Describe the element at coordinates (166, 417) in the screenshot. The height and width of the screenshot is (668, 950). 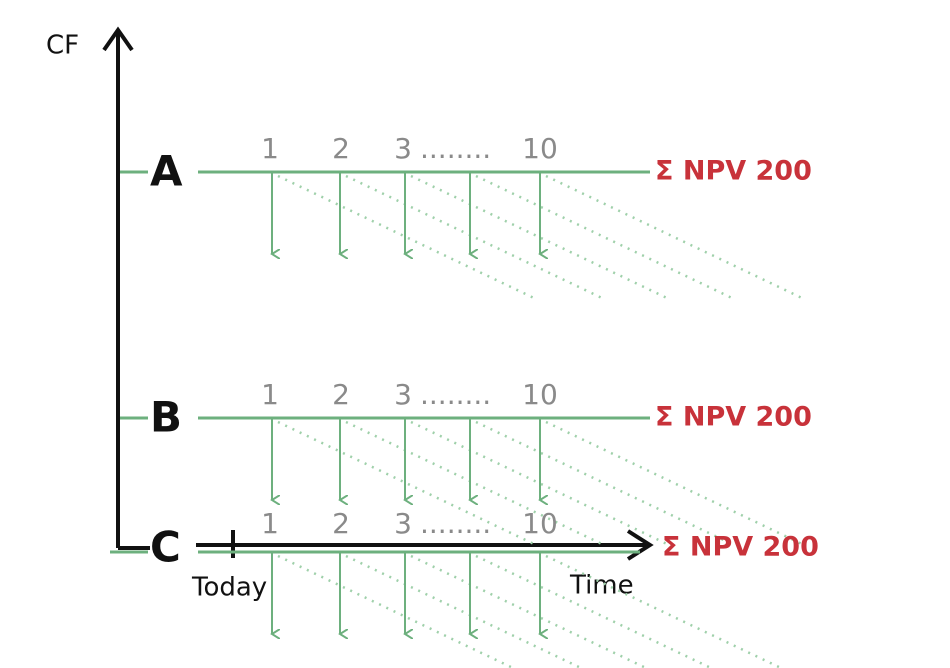
I see `row-label: B` at that location.